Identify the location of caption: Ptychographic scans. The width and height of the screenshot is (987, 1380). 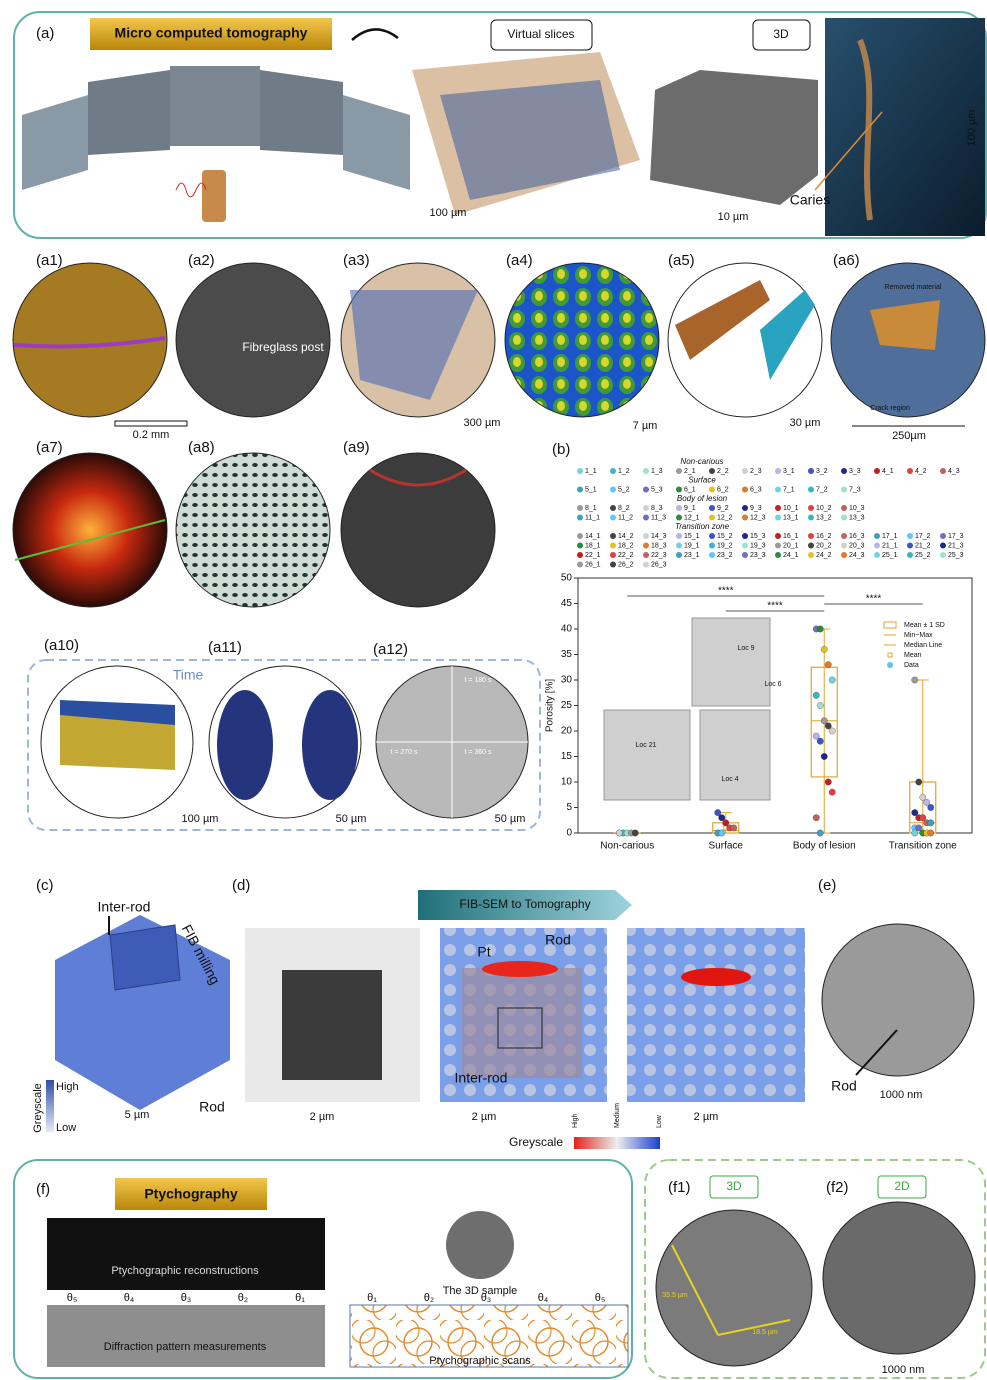
(480, 1361).